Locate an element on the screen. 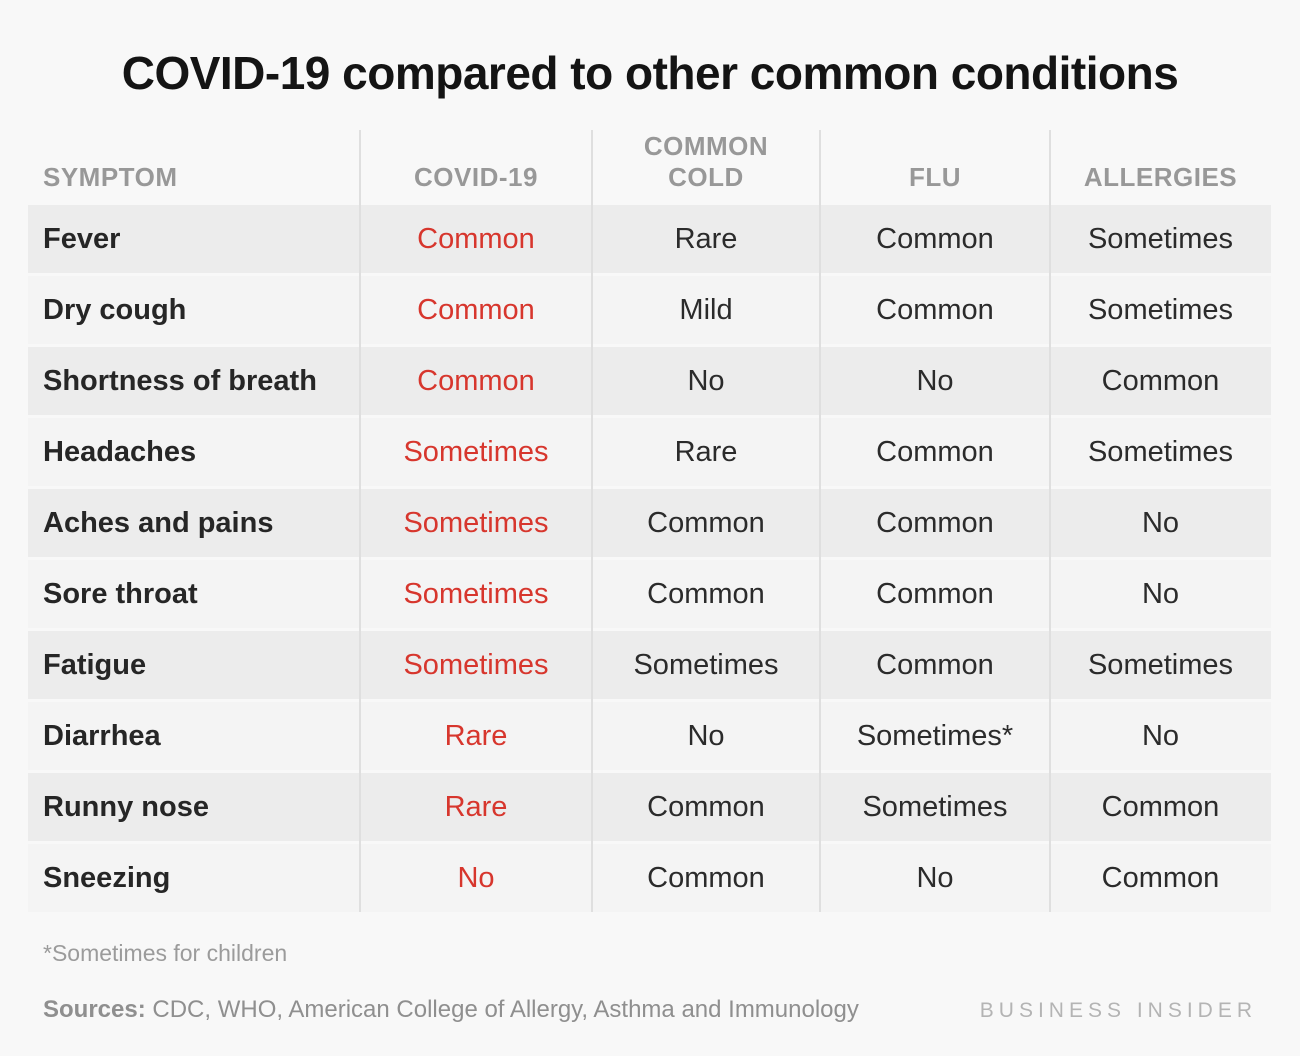 The height and width of the screenshot is (1056, 1300). symptom-cell: Dry cough is located at coordinates (115, 309).